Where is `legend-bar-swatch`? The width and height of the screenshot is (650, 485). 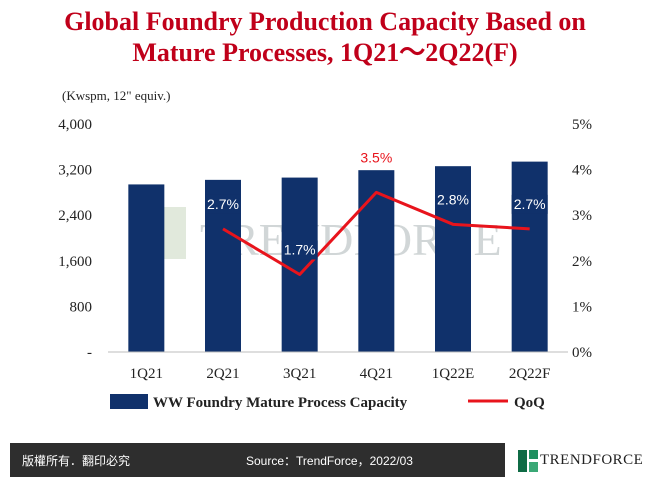
legend-bar-swatch is located at coordinates (129, 401).